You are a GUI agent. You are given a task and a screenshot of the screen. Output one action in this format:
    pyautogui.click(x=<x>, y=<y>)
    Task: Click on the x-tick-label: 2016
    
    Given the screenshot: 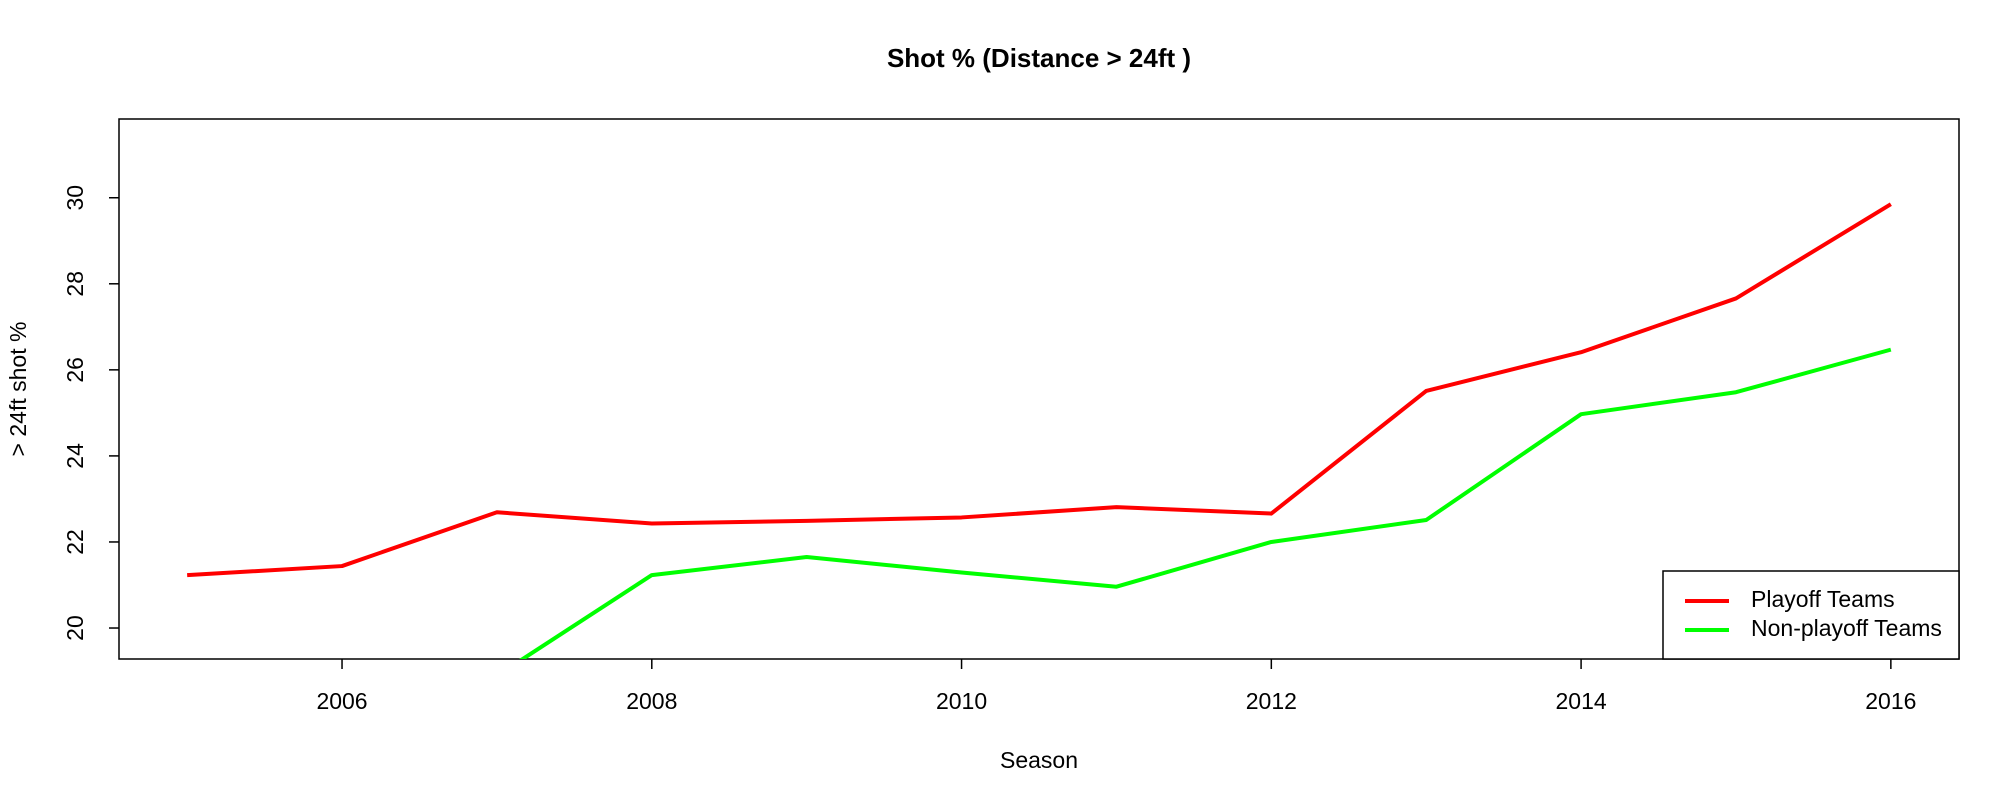 What is the action you would take?
    pyautogui.click(x=1890, y=701)
    